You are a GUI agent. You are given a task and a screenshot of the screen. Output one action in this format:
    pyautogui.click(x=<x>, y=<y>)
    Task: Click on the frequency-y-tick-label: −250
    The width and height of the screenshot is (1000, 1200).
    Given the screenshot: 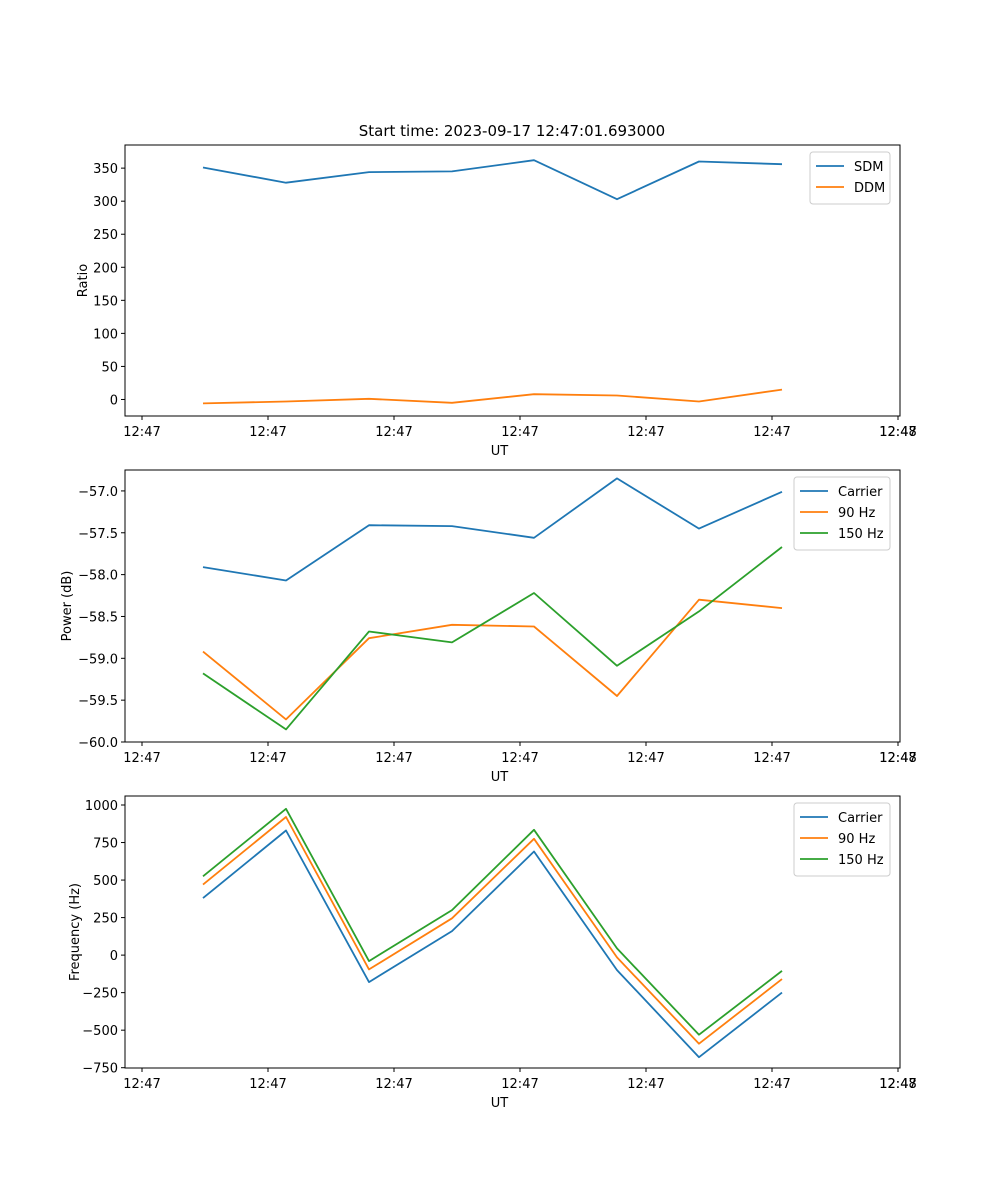 What is the action you would take?
    pyautogui.click(x=100, y=994)
    